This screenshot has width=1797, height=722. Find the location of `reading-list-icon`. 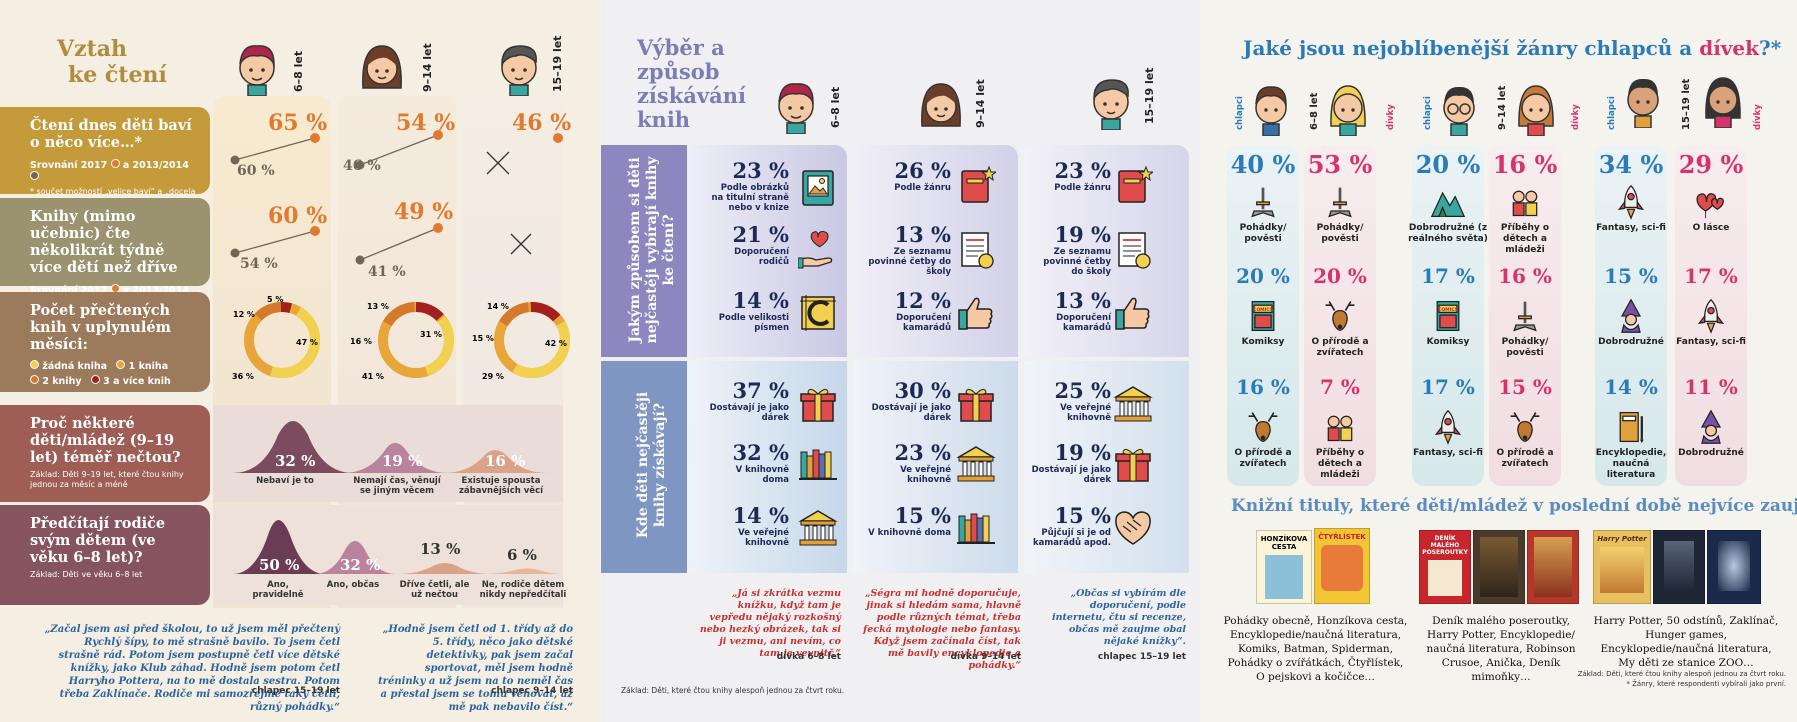

reading-list-icon is located at coordinates (977, 250).